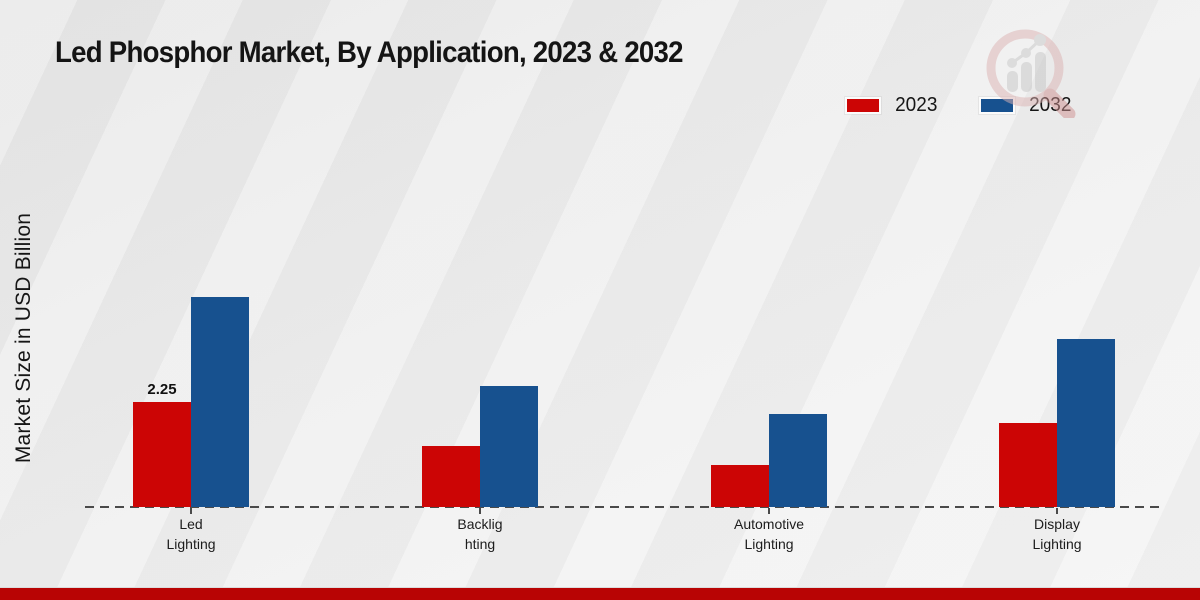 The image size is (1200, 600). Describe the element at coordinates (509, 446) in the screenshot. I see `bar-2032-backlighting` at that location.